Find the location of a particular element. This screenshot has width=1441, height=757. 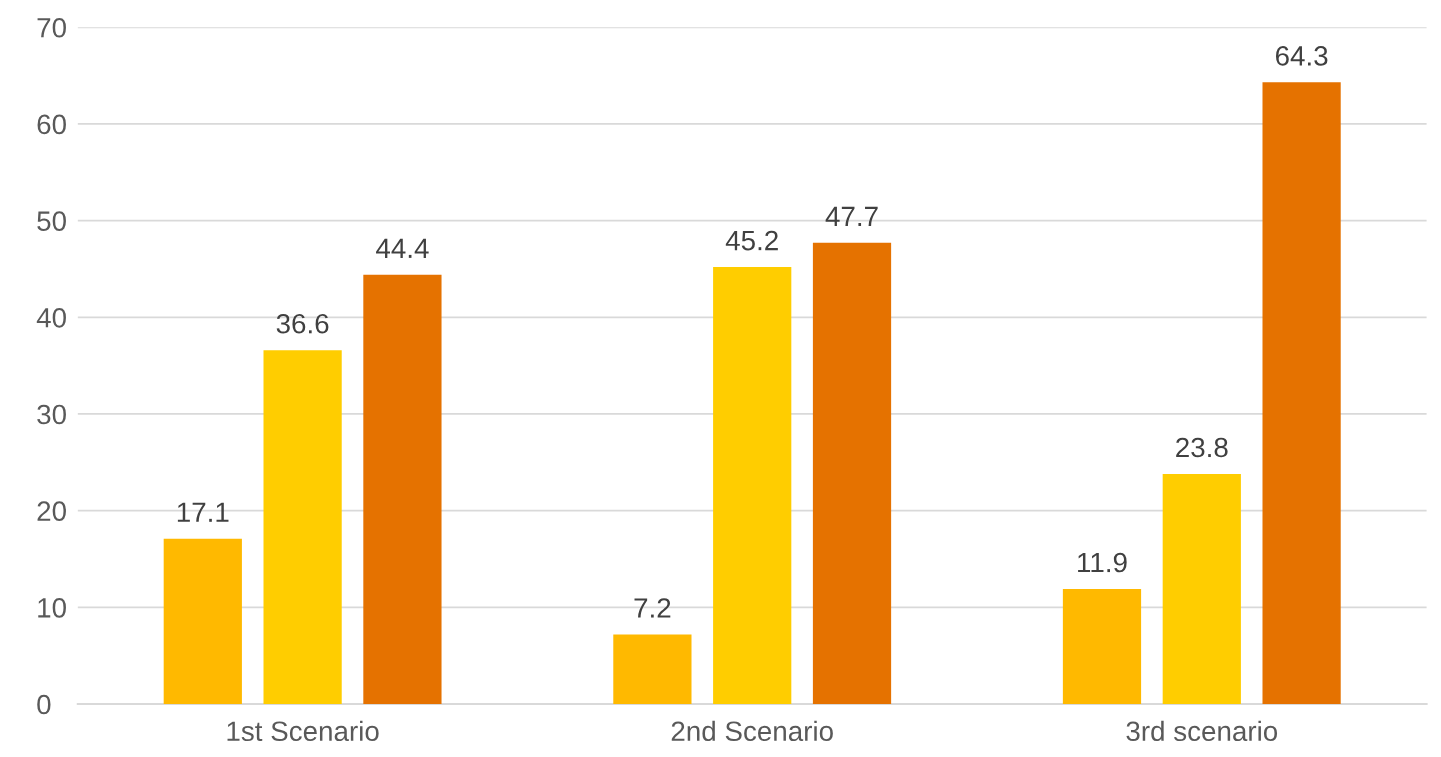

data-label: 64.3 is located at coordinates (1301, 56).